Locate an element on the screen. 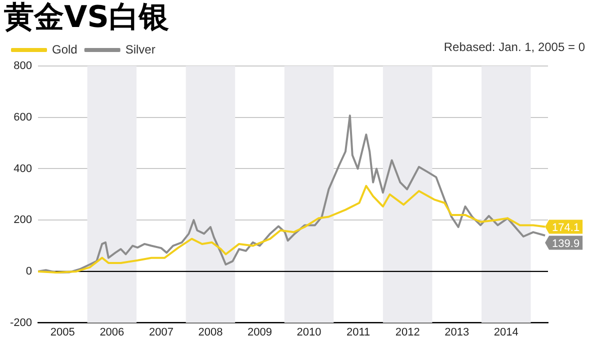 The height and width of the screenshot is (344, 593). data-label: 139.9 is located at coordinates (566, 244).